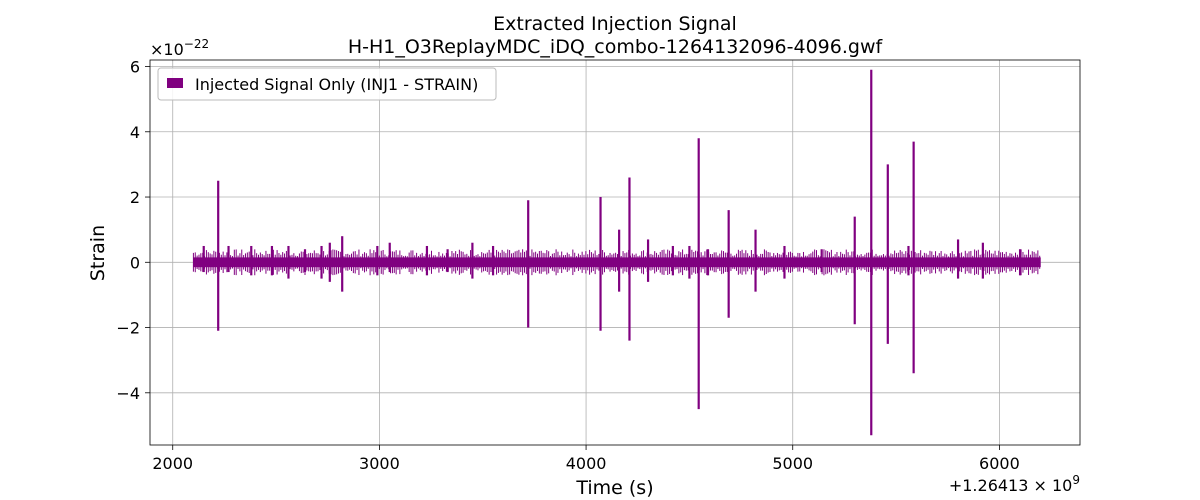  What do you see at coordinates (615, 24) in the screenshot?
I see `chart-title: Extracted Injection Signal` at bounding box center [615, 24].